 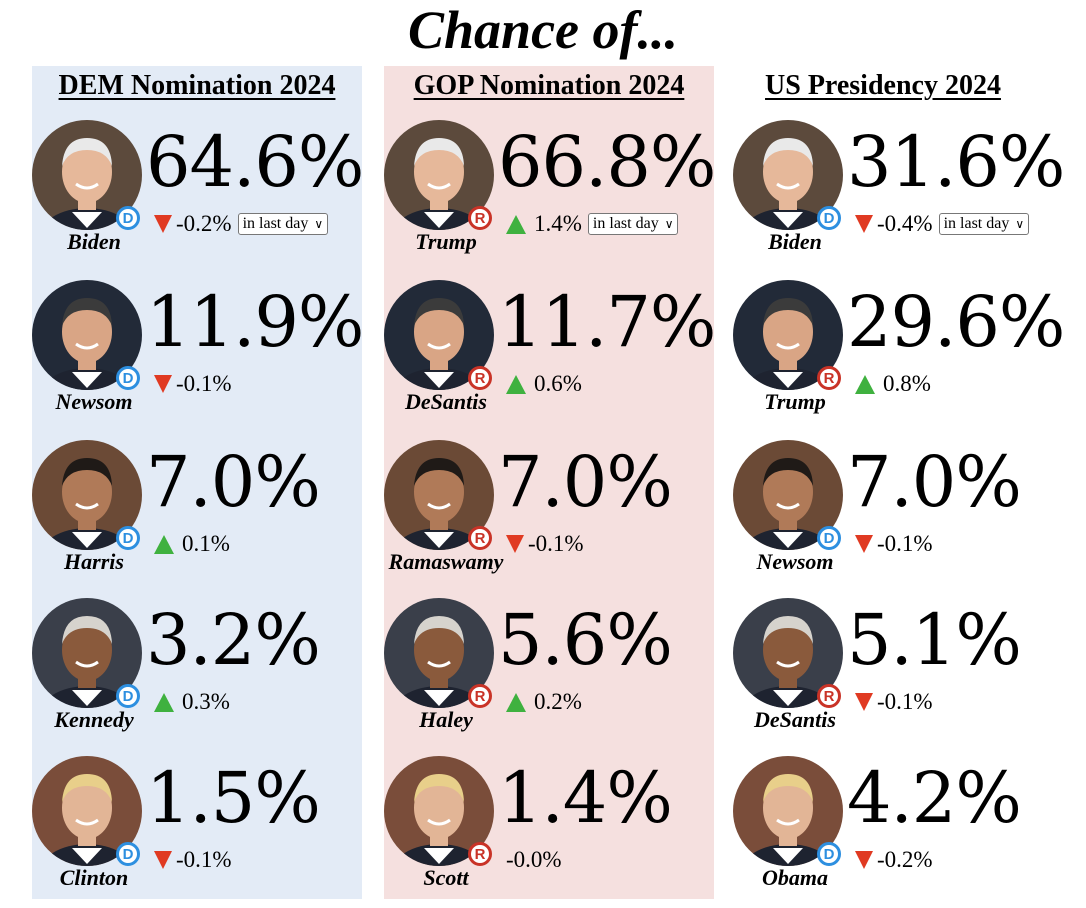 I want to click on change-row: -0.2%, so click(x=894, y=860).